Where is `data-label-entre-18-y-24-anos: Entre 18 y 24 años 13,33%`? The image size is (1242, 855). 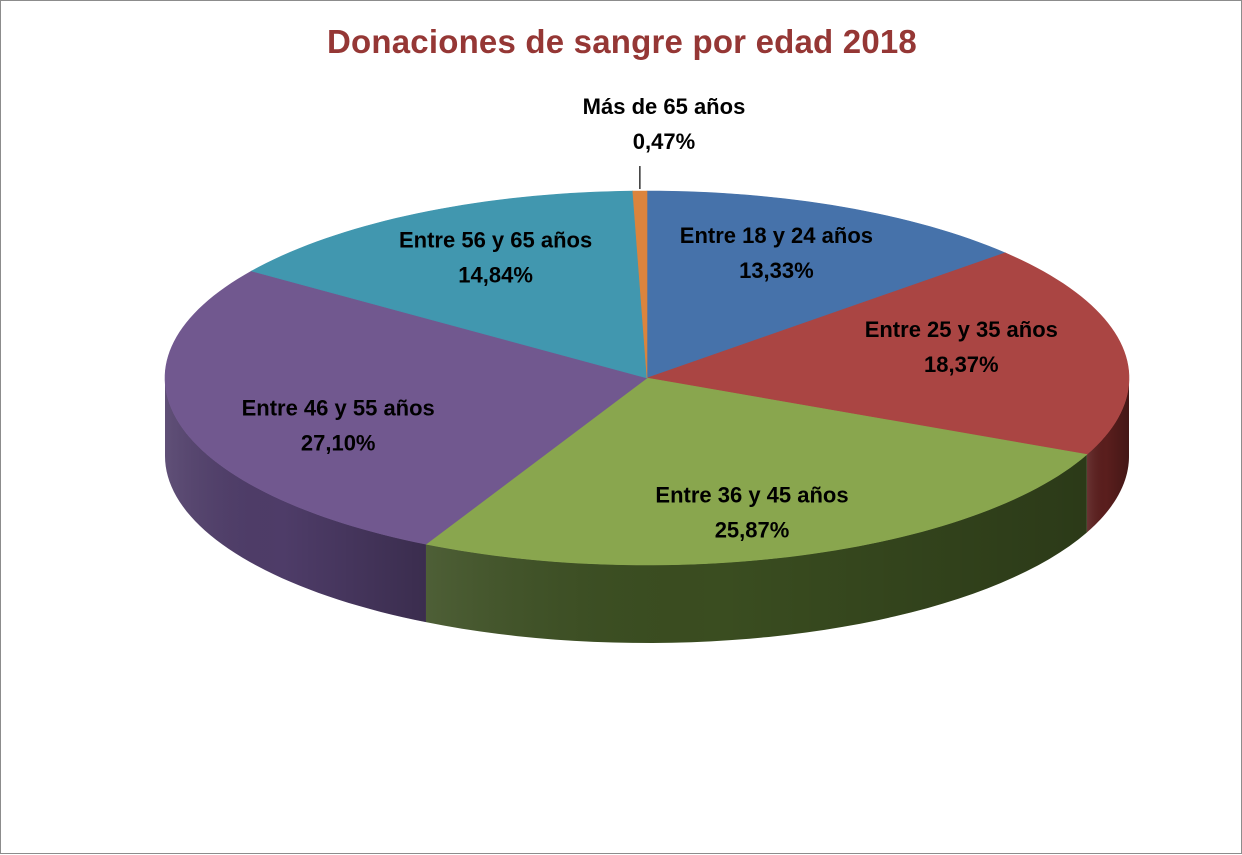
data-label-entre-18-y-24-anos: Entre 18 y 24 años 13,33% is located at coordinates (776, 253).